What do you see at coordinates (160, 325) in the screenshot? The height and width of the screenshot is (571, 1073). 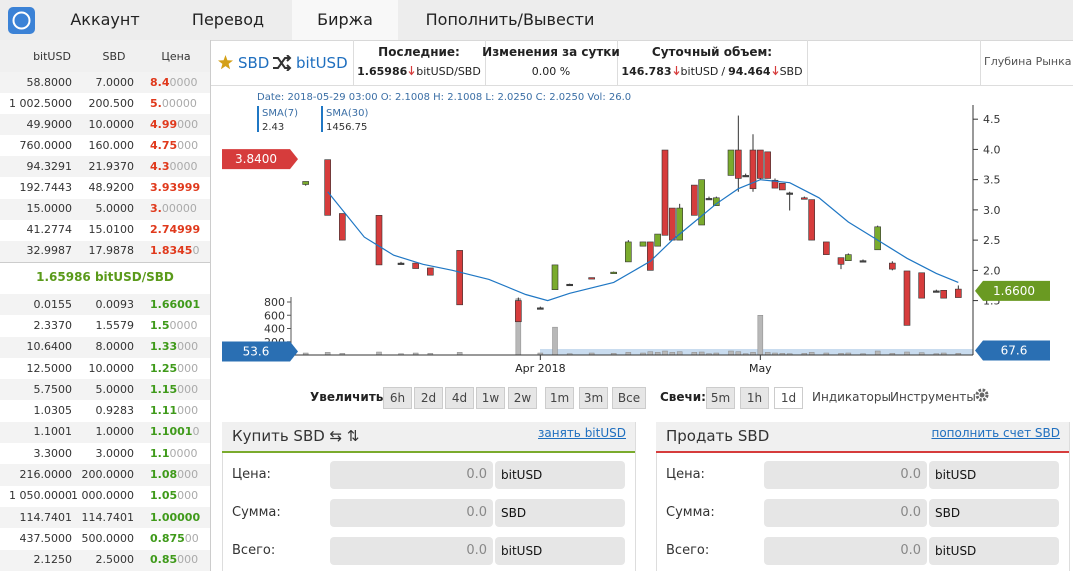 I see `price: 1.5` at bounding box center [160, 325].